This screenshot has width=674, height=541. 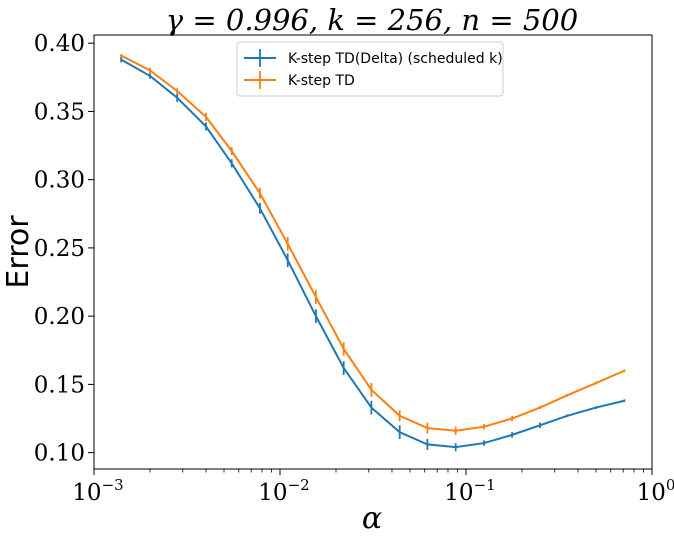 What do you see at coordinates (372, 20) in the screenshot?
I see `chart-title: γ = 0.996, k = 256, n = 500` at bounding box center [372, 20].